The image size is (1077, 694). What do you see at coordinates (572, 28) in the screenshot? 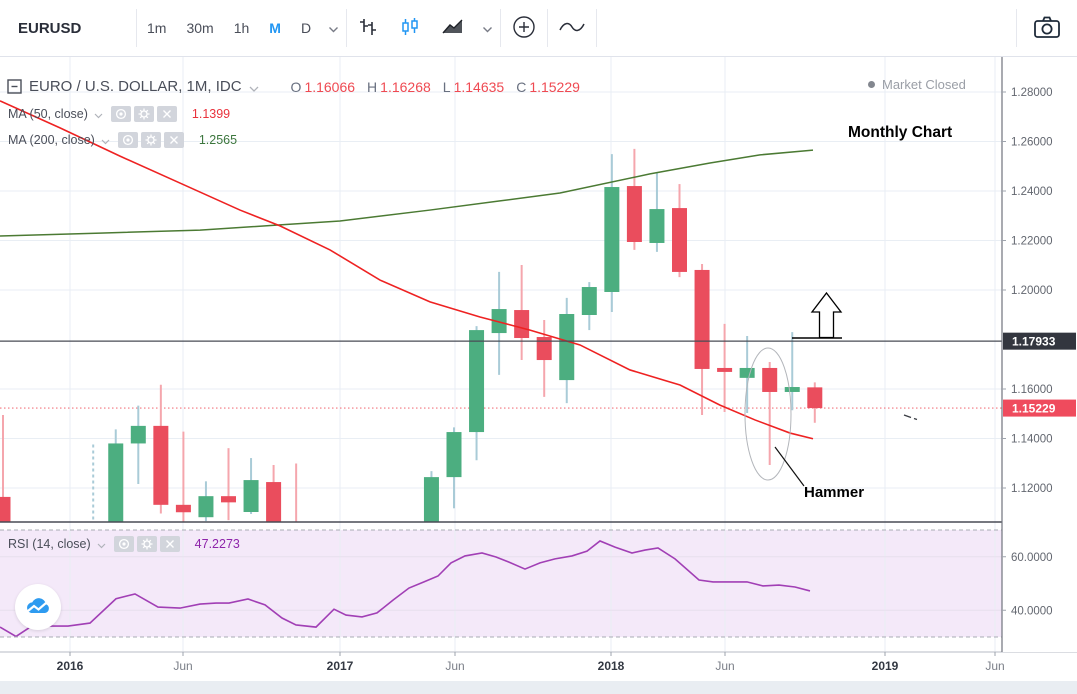
I see `indicators-button` at bounding box center [572, 28].